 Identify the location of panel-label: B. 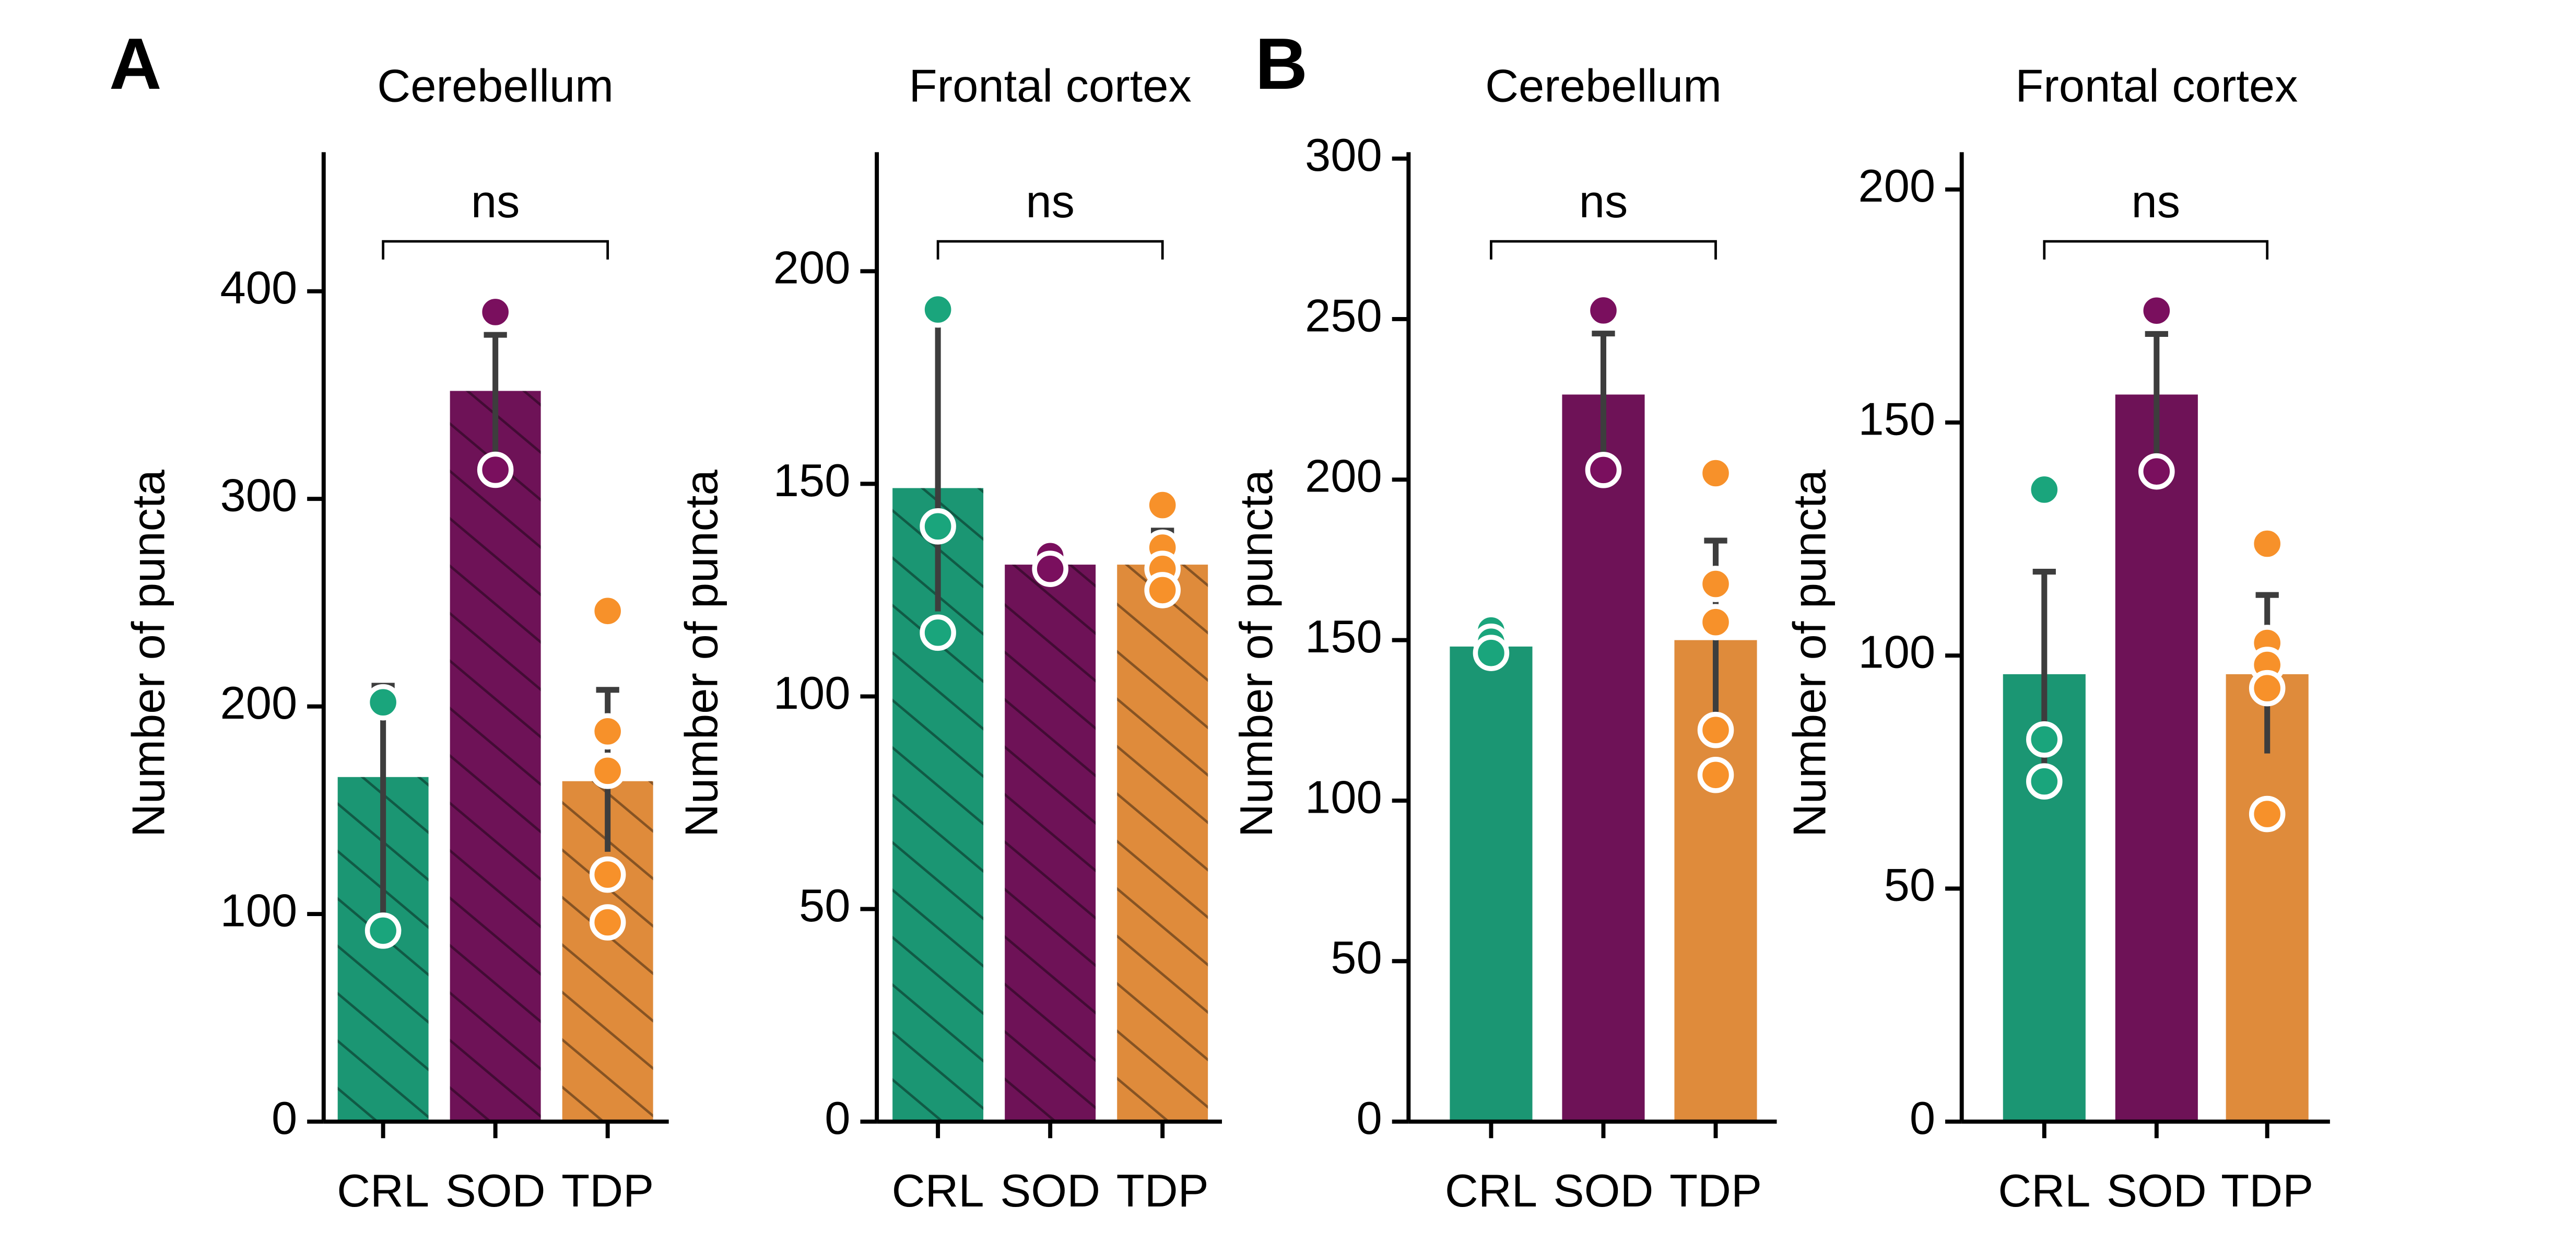
(1281, 64).